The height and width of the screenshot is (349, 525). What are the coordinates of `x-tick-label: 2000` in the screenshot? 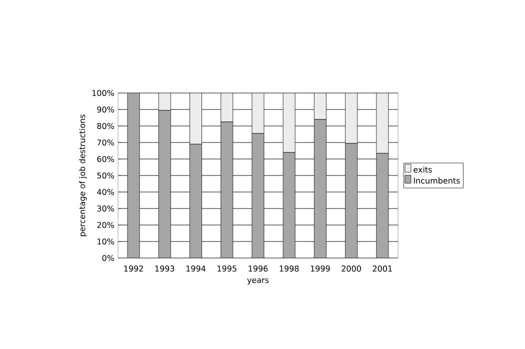 It's located at (351, 269).